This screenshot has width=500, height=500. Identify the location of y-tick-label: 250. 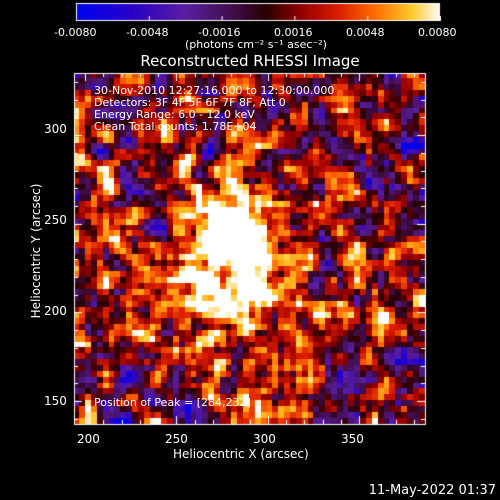
(55, 220).